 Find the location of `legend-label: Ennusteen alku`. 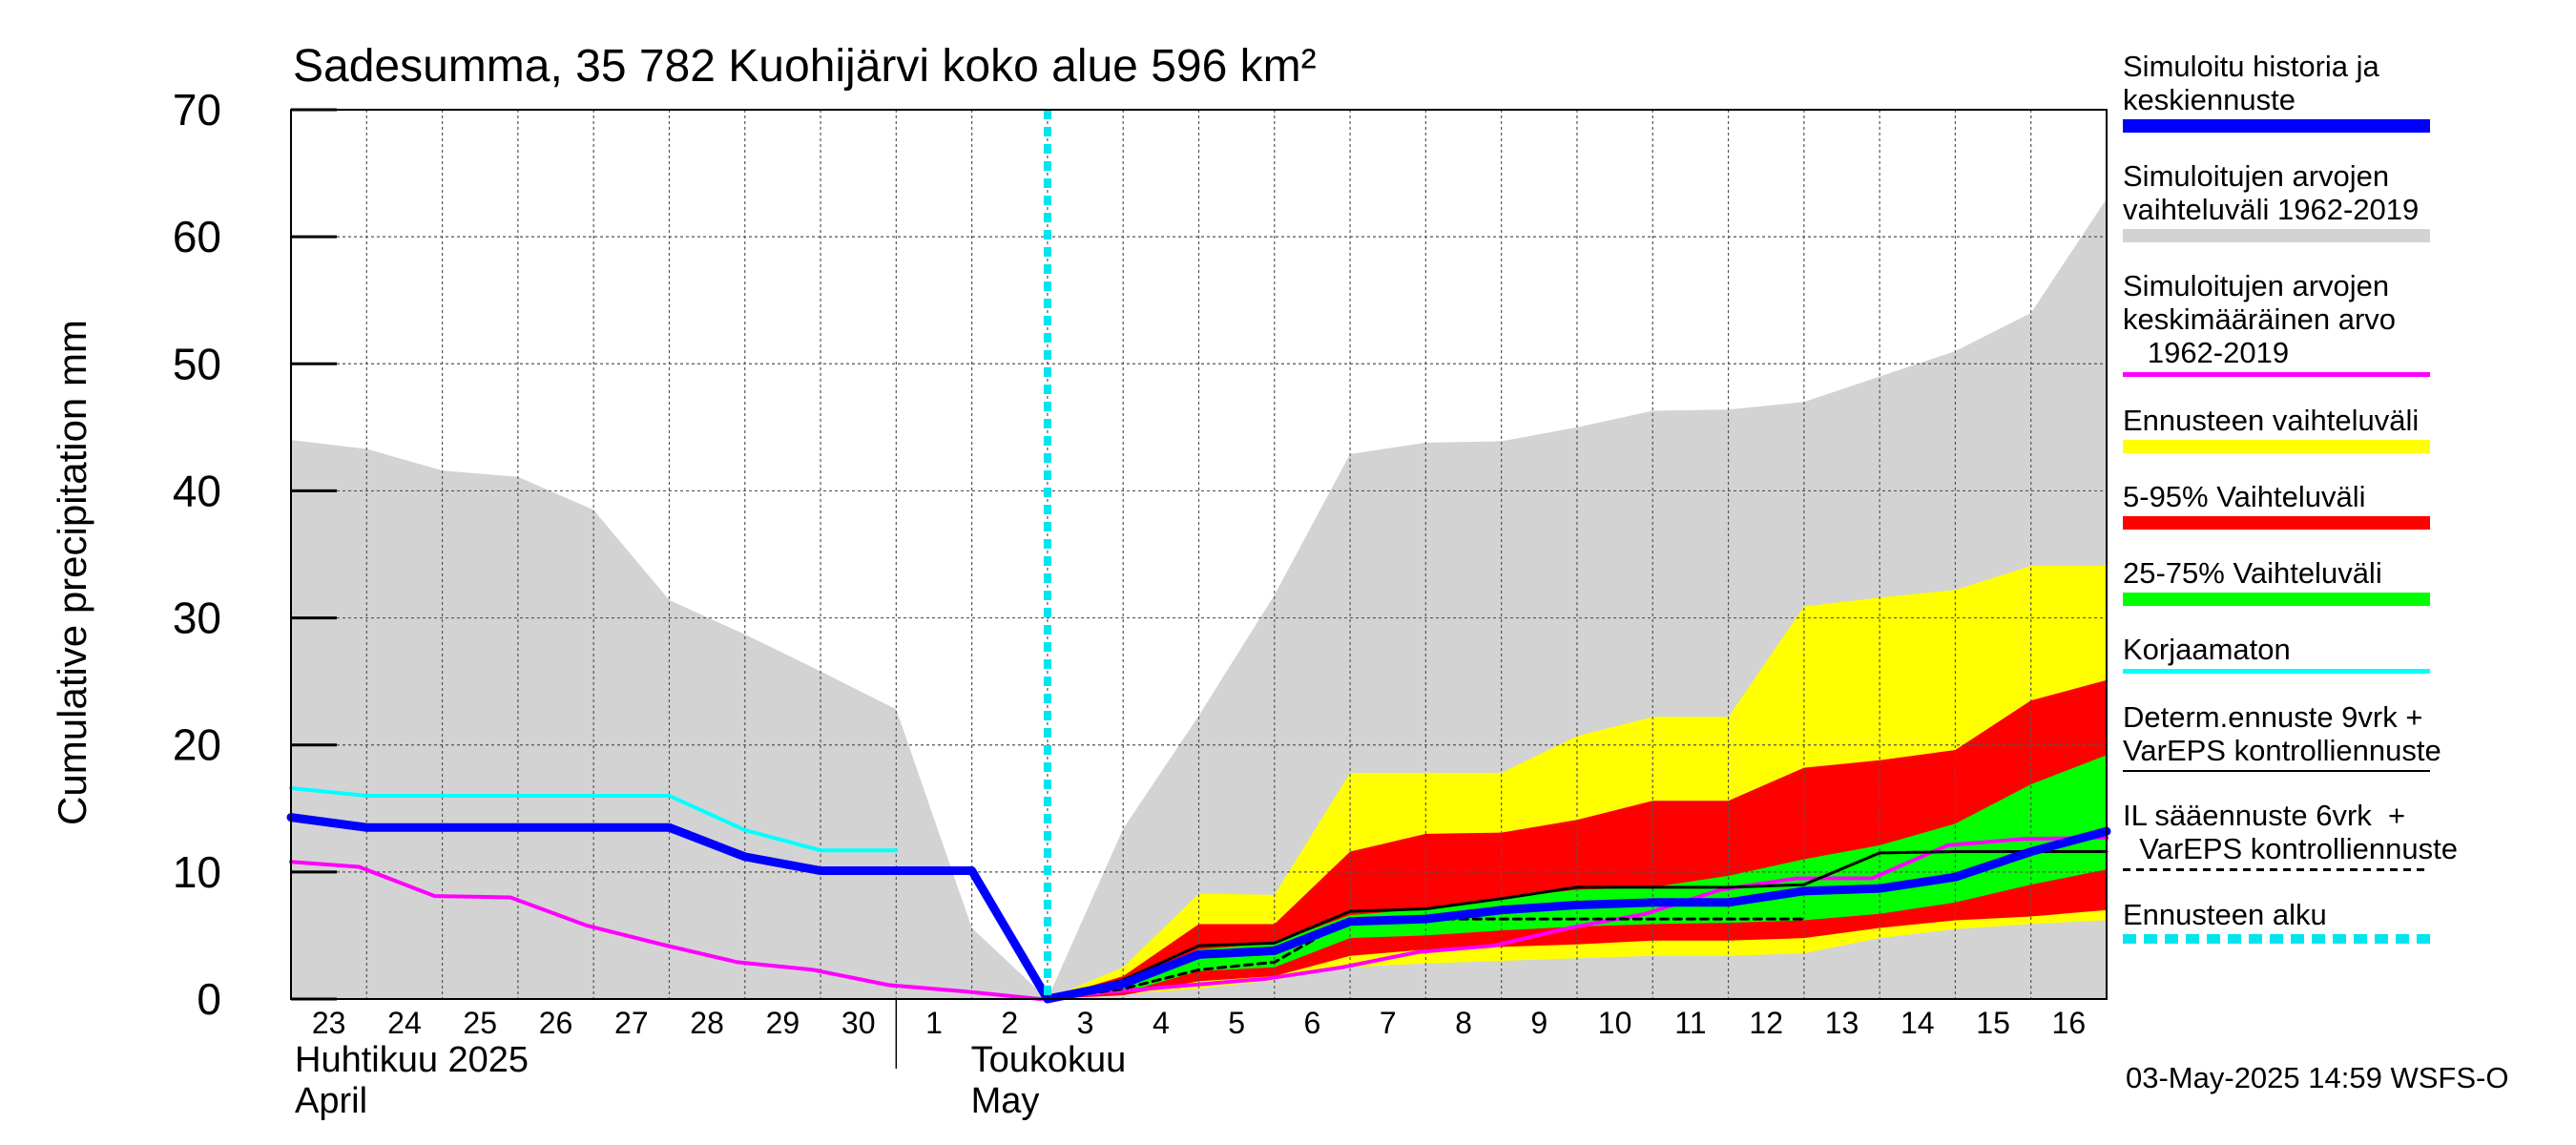

legend-label: Ennusteen alku is located at coordinates (2225, 914).